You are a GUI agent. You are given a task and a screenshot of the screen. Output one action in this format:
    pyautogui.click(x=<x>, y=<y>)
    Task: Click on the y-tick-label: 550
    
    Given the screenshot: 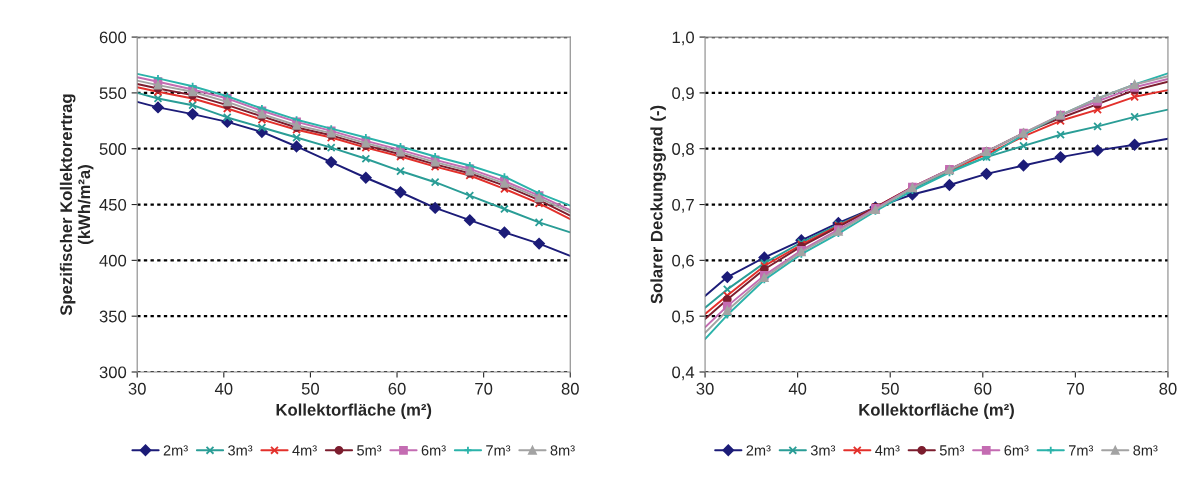 What is the action you would take?
    pyautogui.click(x=113, y=93)
    